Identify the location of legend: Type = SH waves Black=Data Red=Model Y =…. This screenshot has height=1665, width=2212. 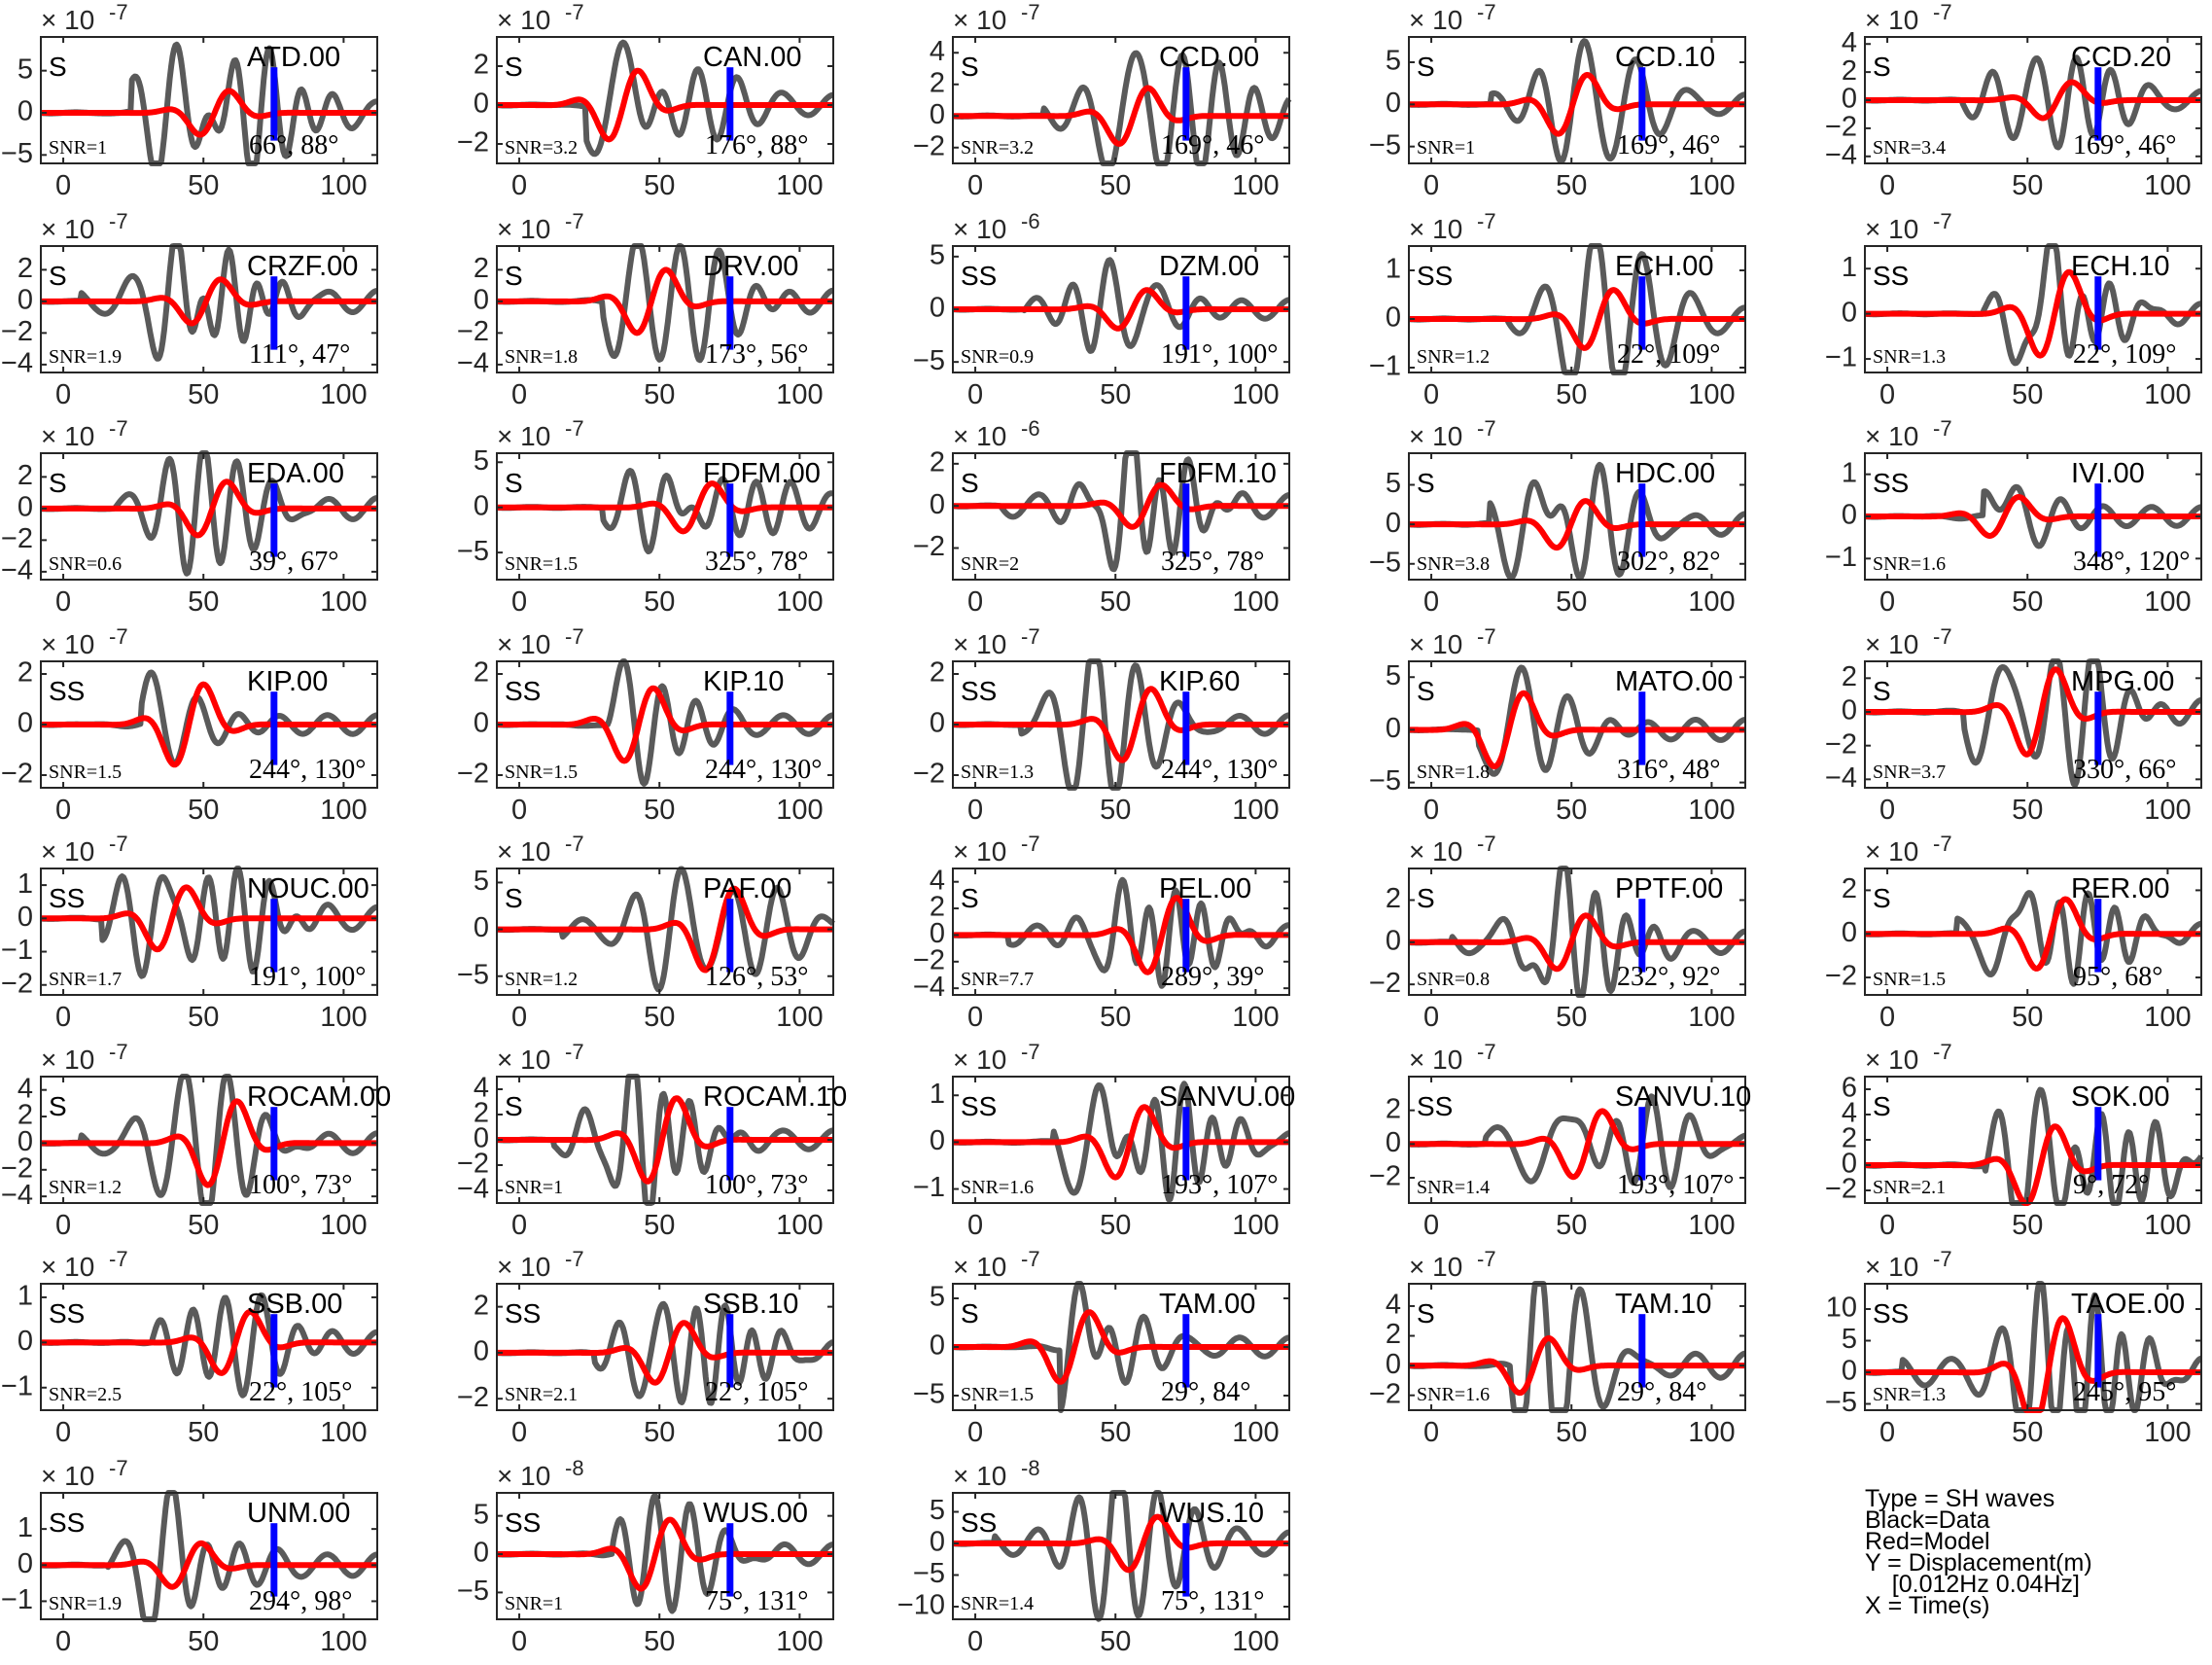
(1978, 1552).